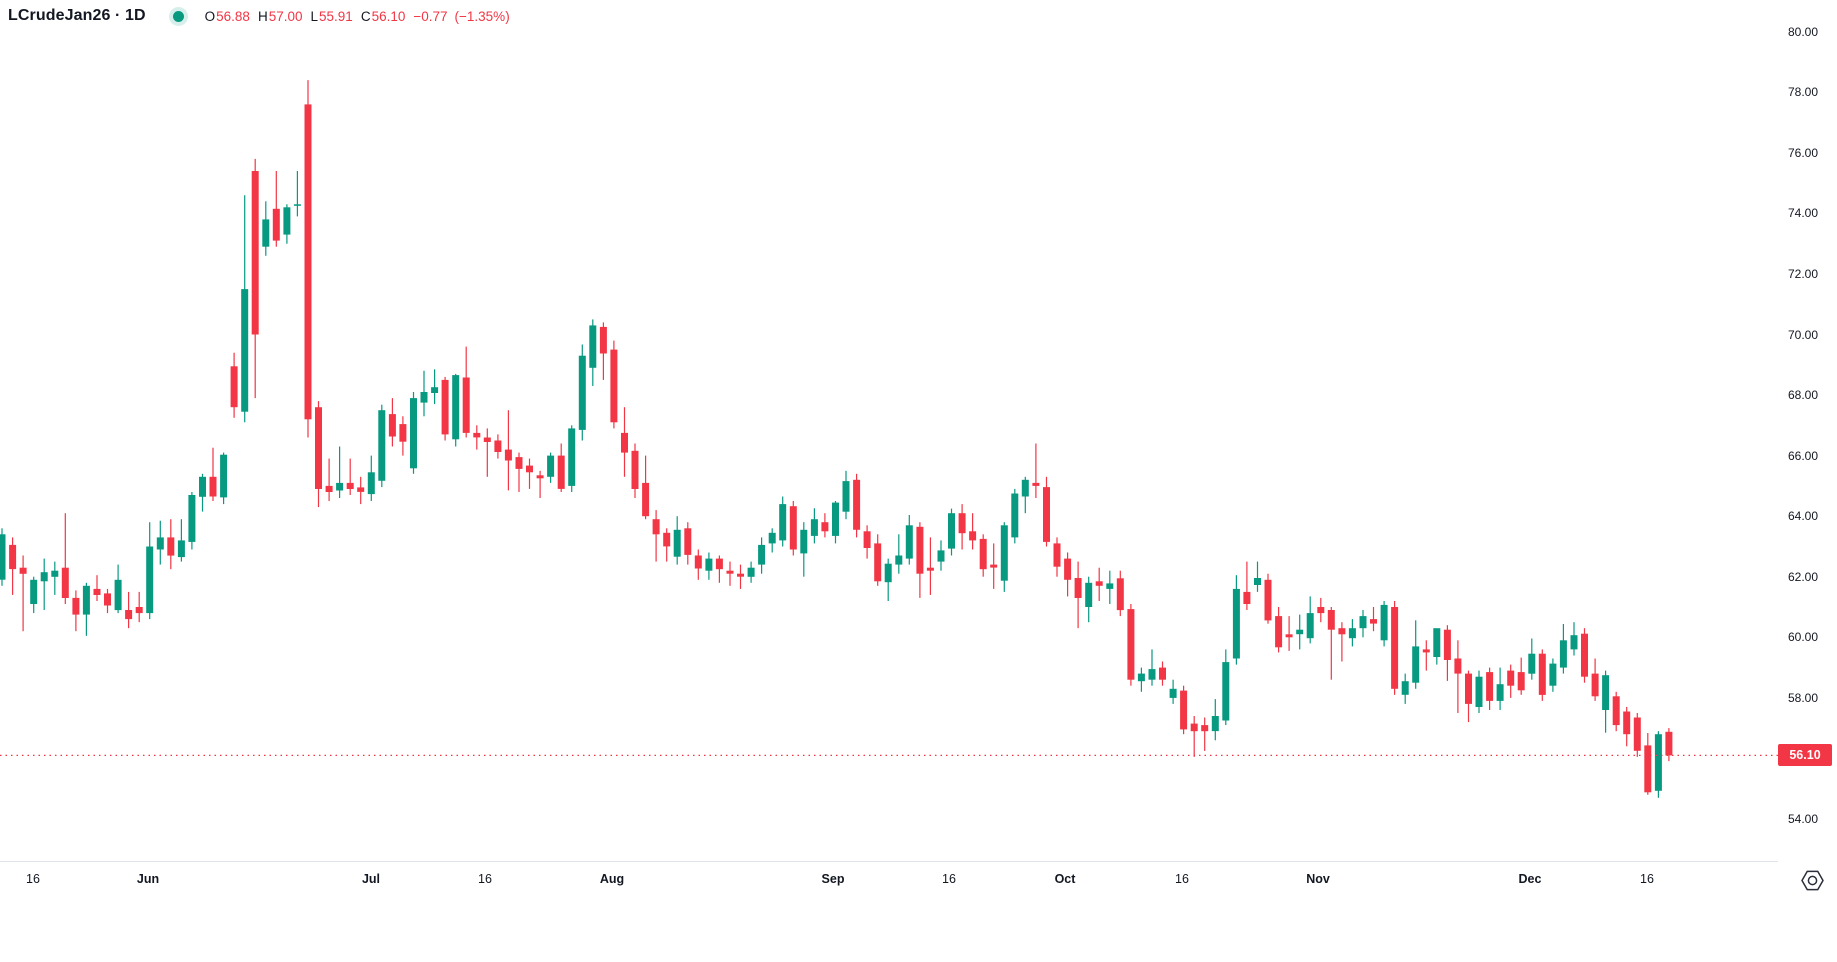 Image resolution: width=1837 pixels, height=962 pixels. Describe the element at coordinates (1803, 273) in the screenshot. I see `price-tick-label: 72.00` at that location.